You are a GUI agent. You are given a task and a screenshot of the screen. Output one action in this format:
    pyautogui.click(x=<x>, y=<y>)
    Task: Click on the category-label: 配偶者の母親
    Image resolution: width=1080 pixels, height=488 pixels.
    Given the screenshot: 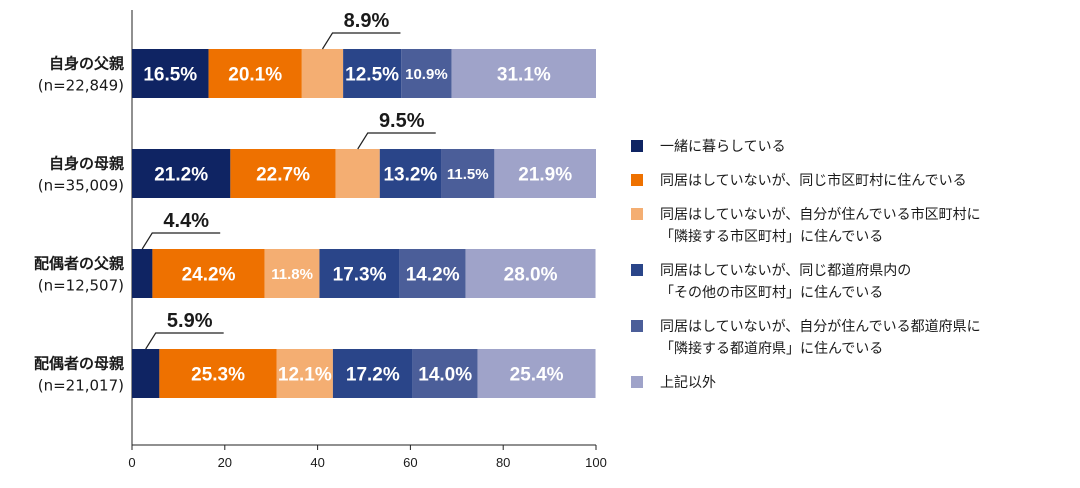 What is the action you would take?
    pyautogui.click(x=79, y=364)
    